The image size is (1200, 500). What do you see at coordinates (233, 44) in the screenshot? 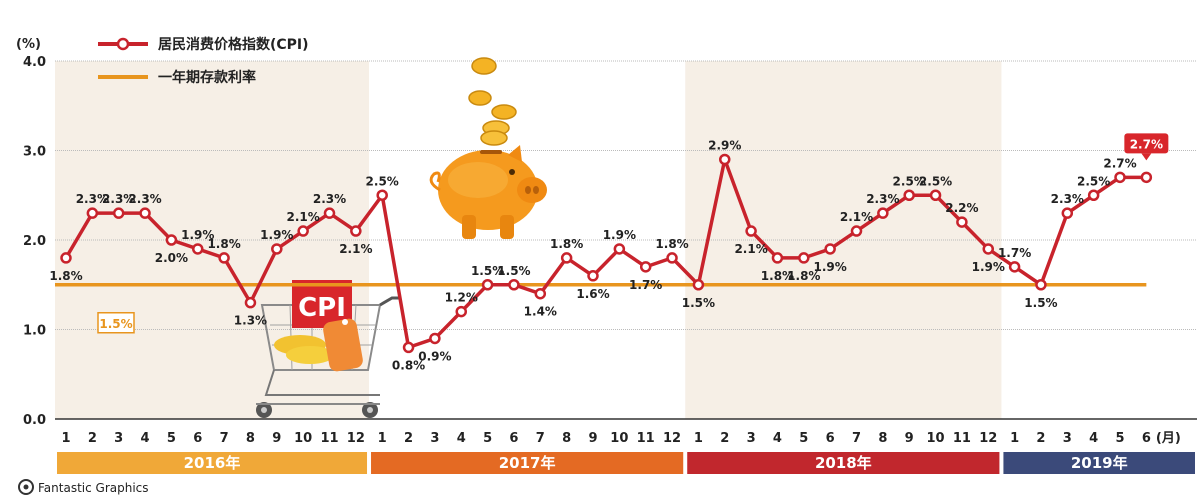
I see `legend-cpi-label: 居民消费价格指数(CPI)` at bounding box center [233, 44].